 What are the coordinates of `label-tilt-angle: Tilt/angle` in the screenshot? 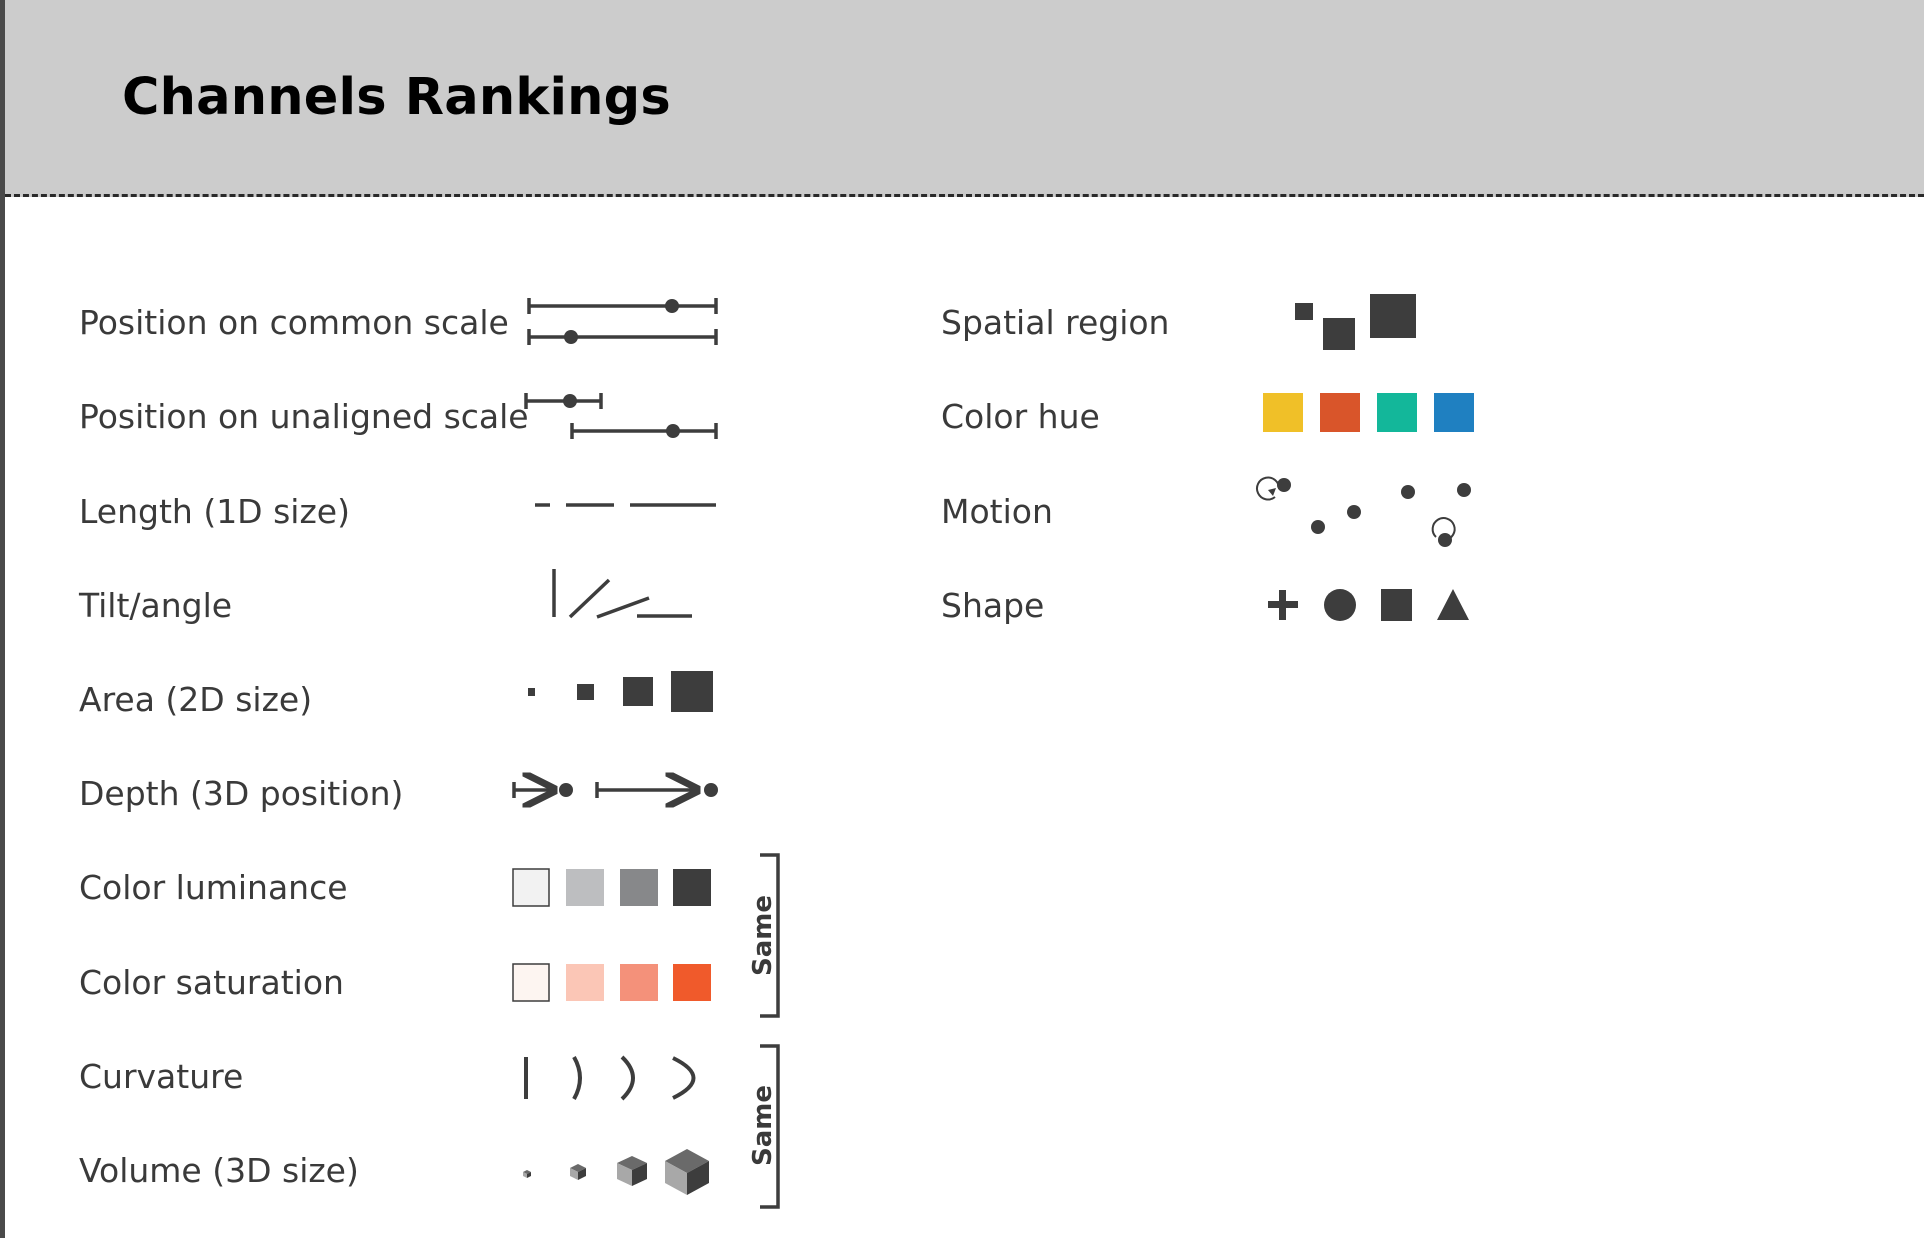 It's located at (156, 605).